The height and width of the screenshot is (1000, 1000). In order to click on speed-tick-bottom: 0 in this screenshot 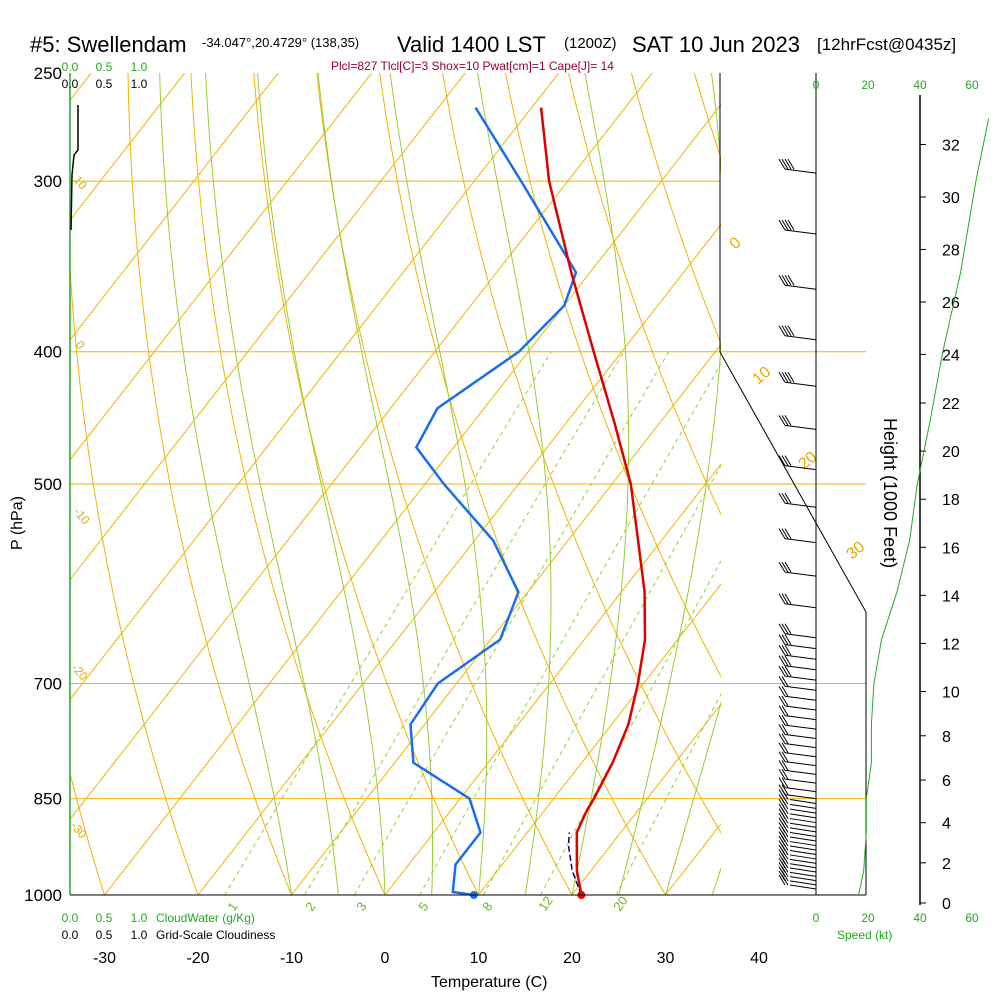, I will do `click(816, 918)`.